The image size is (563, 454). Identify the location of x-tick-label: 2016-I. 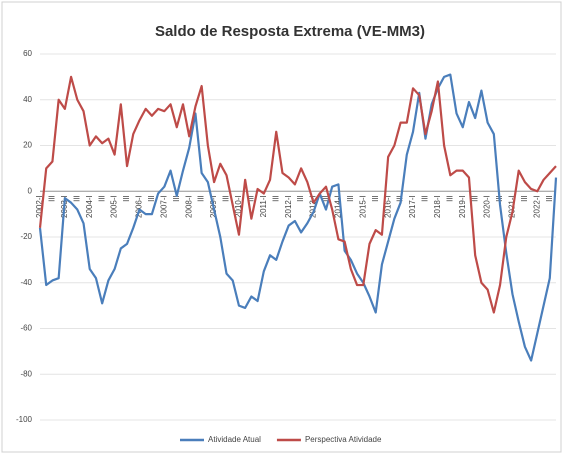
(387, 206).